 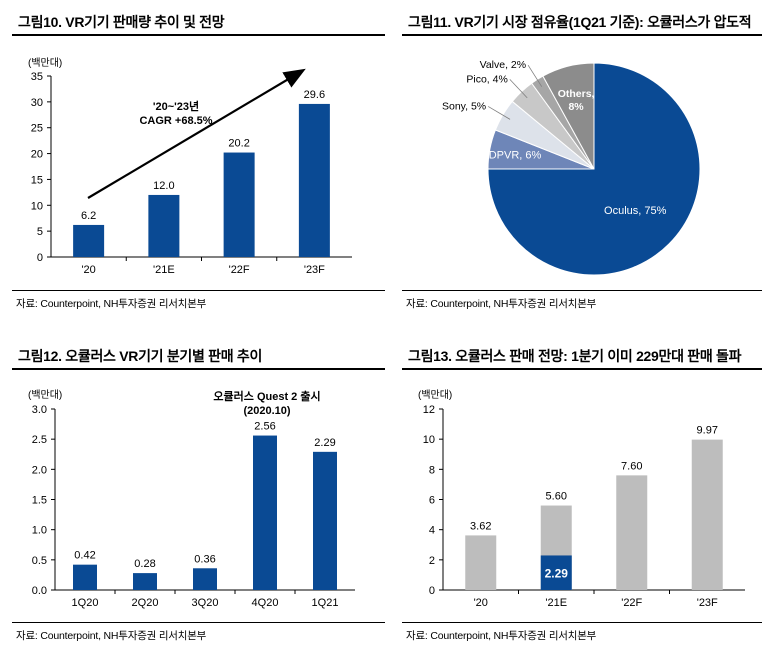 What do you see at coordinates (164, 270) in the screenshot?
I see `fig10-x-tick-label: '21E` at bounding box center [164, 270].